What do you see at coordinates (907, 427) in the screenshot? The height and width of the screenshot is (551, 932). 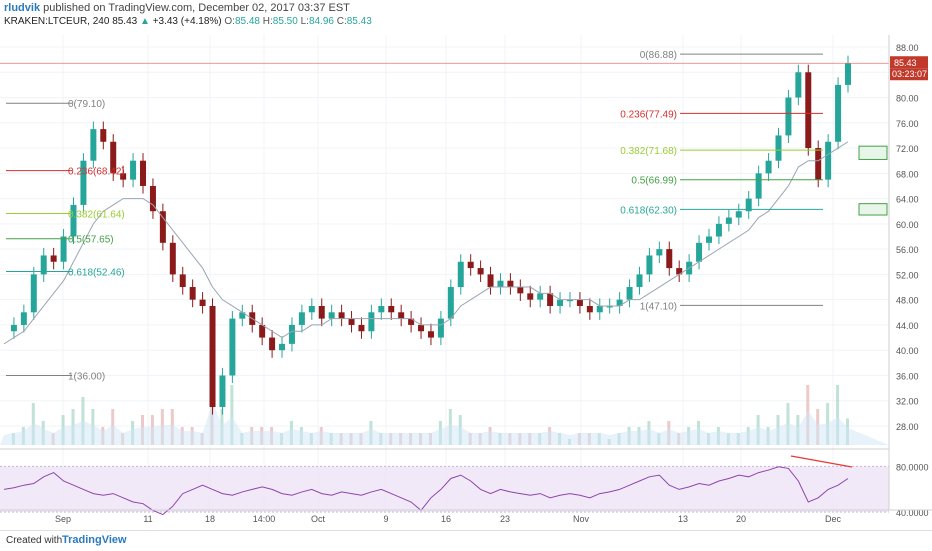 I see `price-tick-label: 28.00` at bounding box center [907, 427].